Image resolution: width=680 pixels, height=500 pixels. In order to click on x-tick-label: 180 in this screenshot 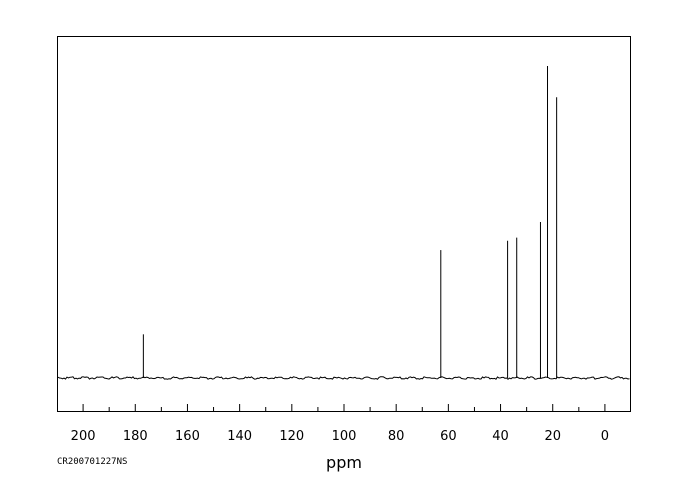, I will do `click(135, 436)`.